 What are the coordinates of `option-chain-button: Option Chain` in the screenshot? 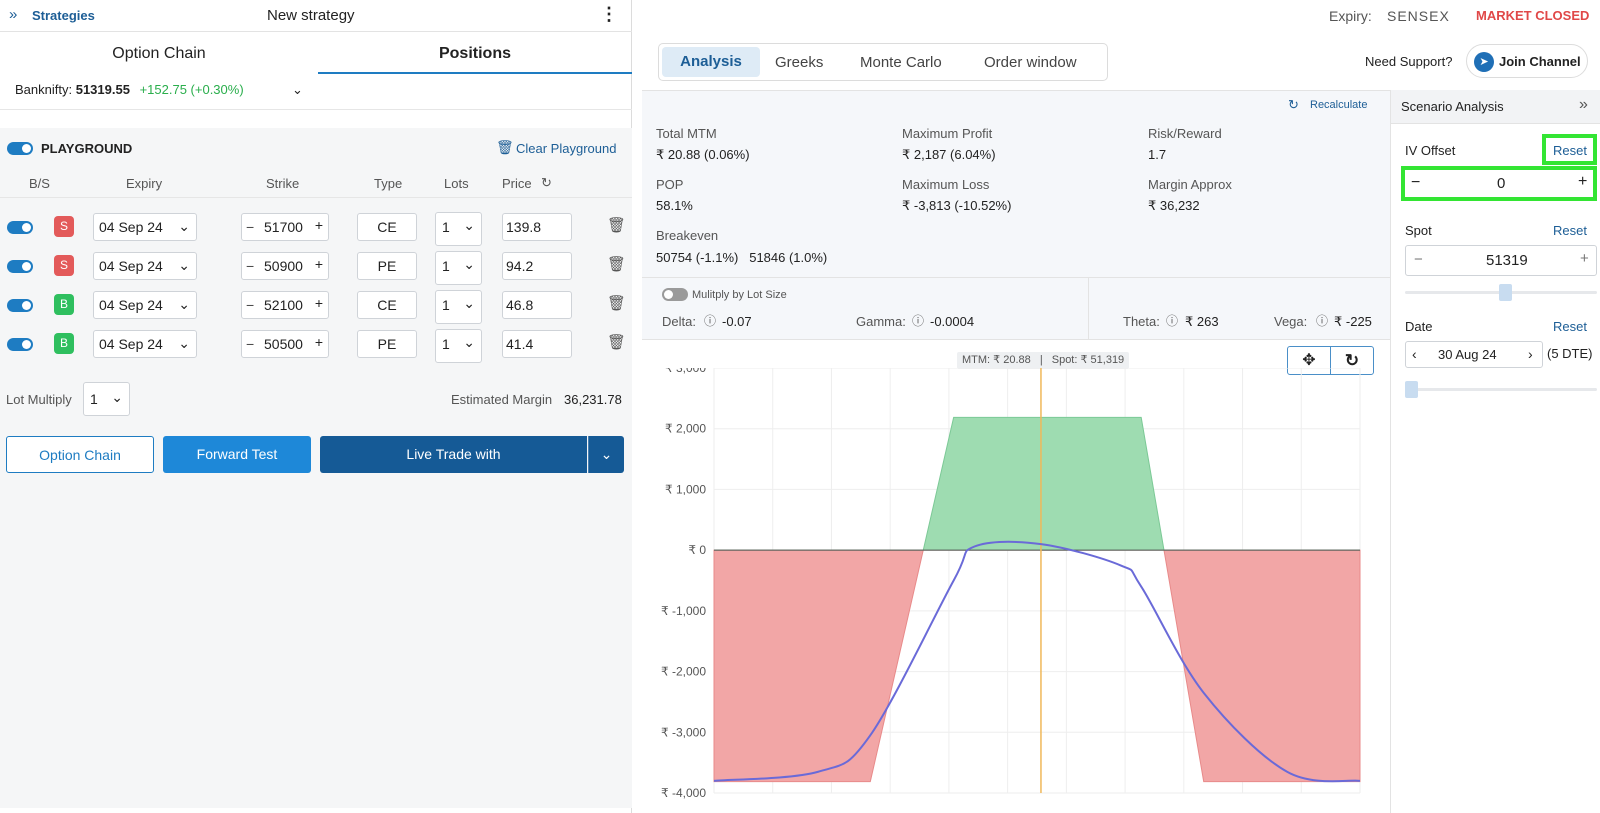 It's located at (80, 454).